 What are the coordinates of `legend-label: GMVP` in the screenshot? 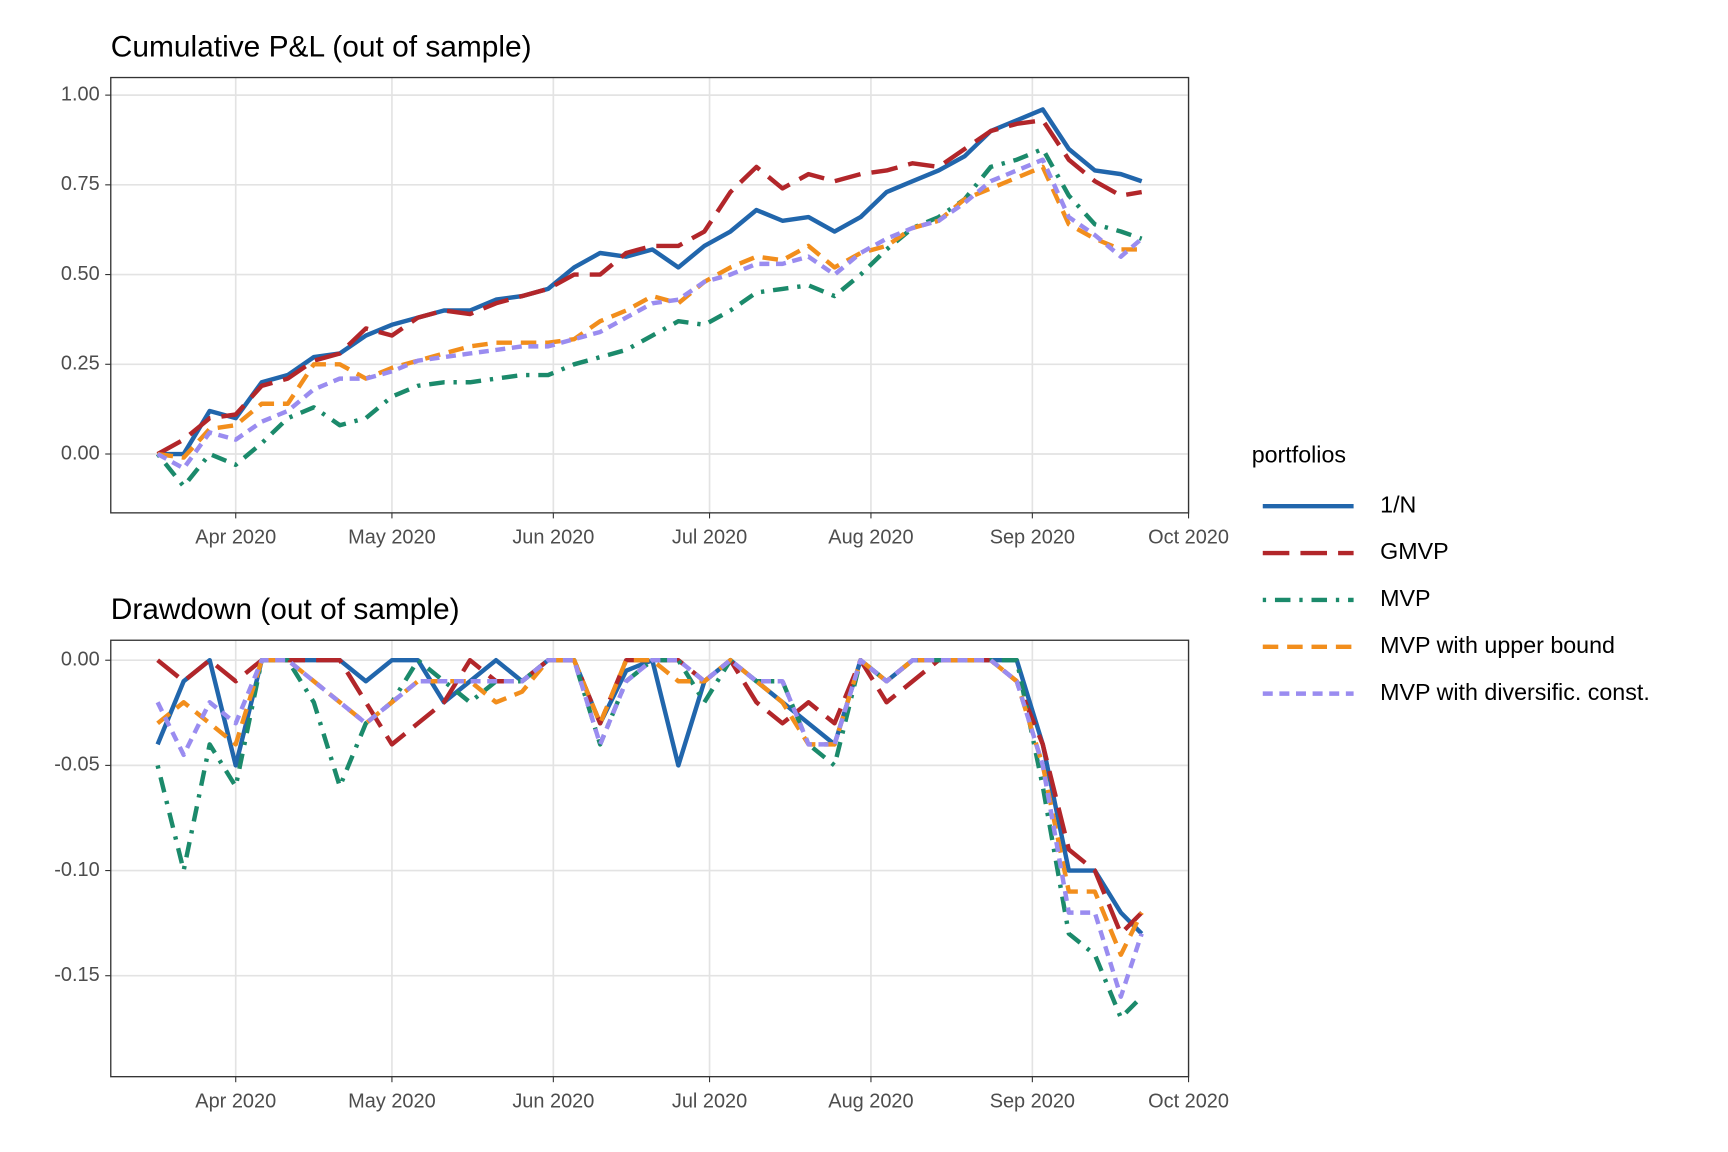 It's located at (1414, 551).